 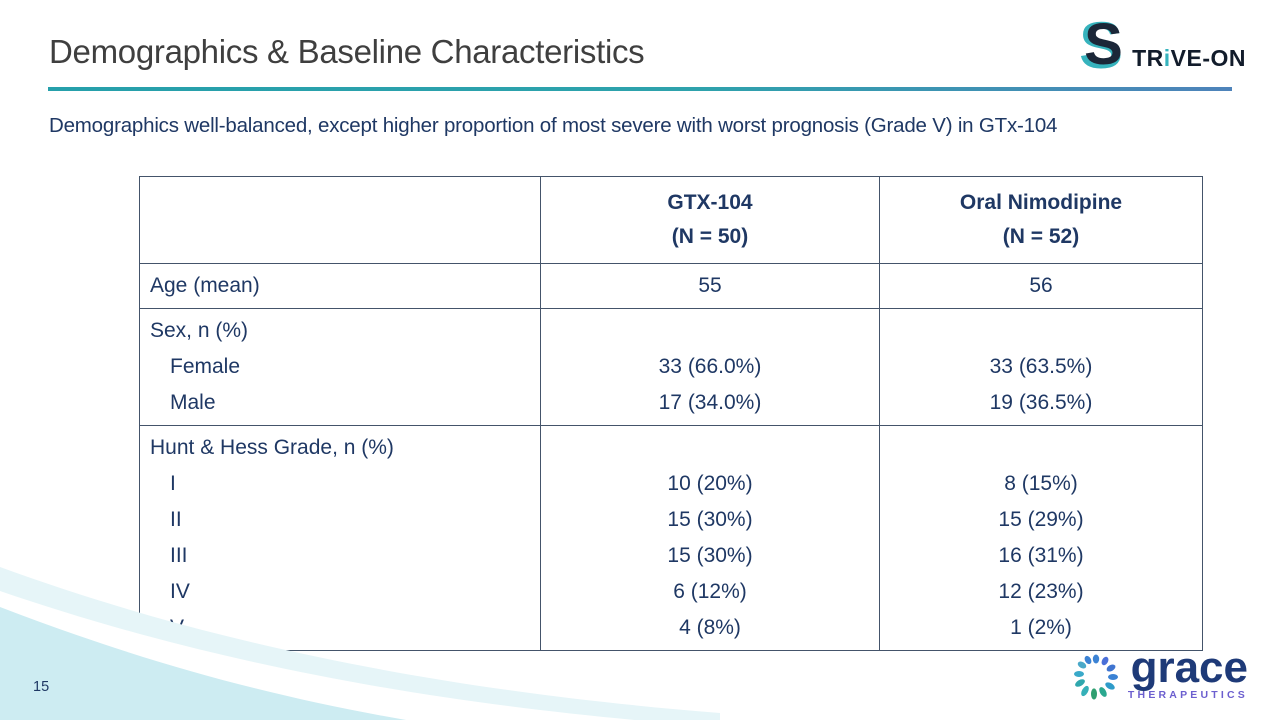 What do you see at coordinates (1041, 519) in the screenshot?
I see `cell-value: 15 (29%)` at bounding box center [1041, 519].